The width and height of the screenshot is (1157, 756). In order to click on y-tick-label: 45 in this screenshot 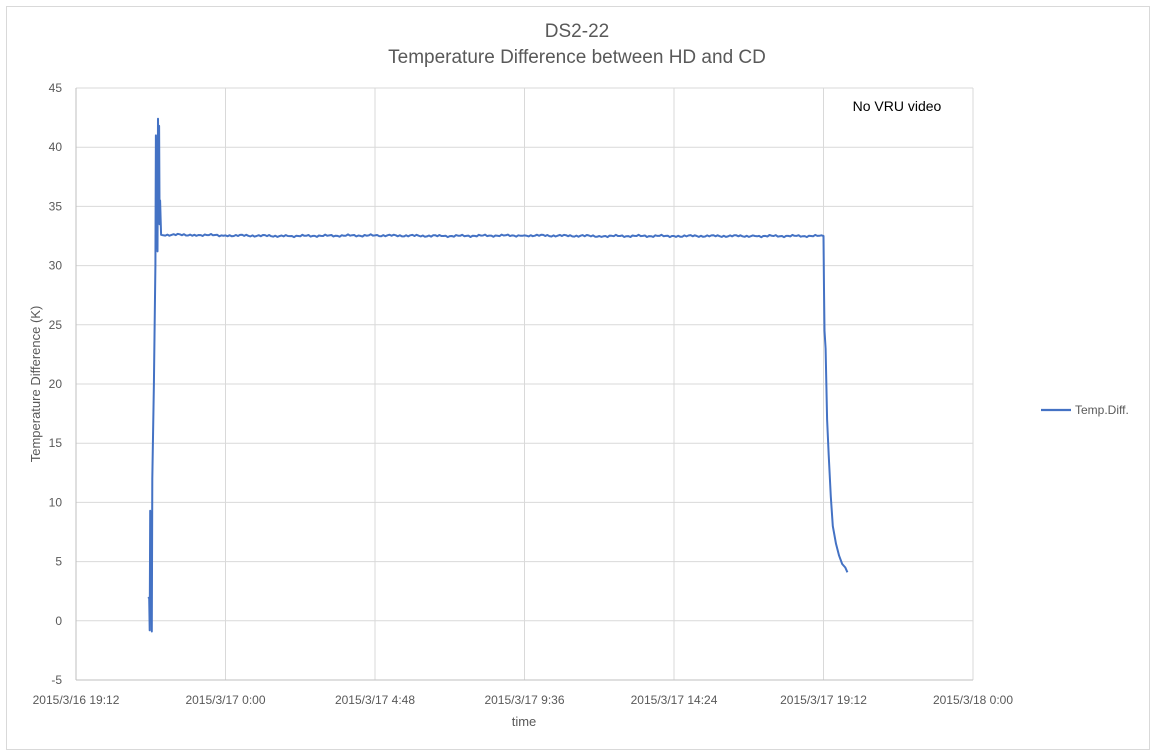, I will do `click(56, 88)`.